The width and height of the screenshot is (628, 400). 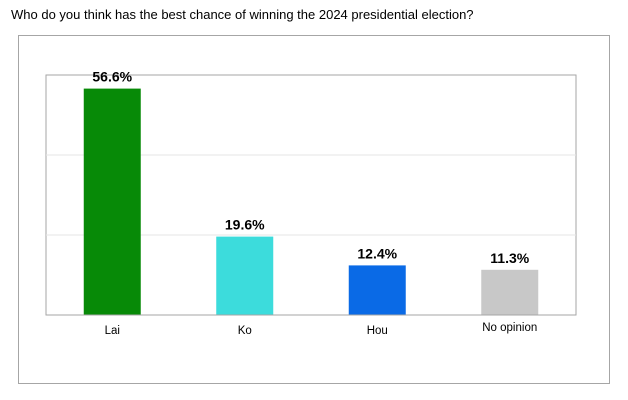 I want to click on value-label-lai: 56.6%, so click(x=112, y=77).